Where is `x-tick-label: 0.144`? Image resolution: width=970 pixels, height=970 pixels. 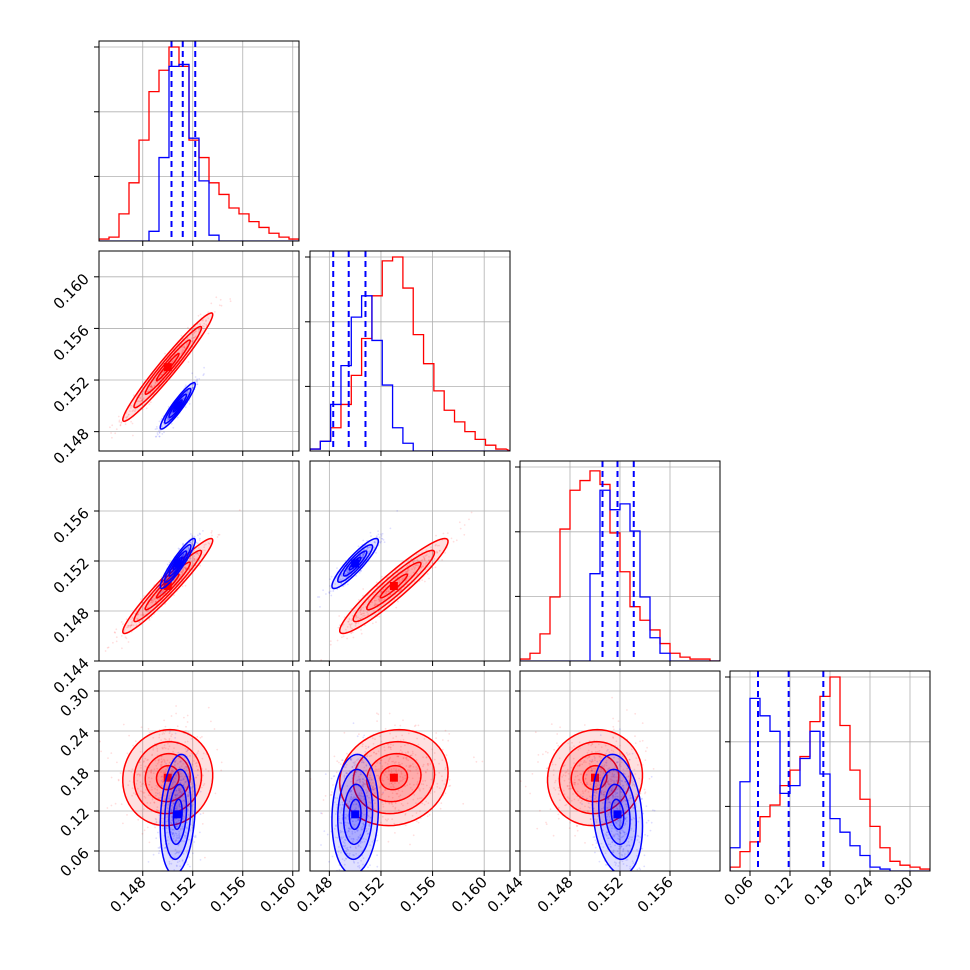 x-tick-label: 0.144 is located at coordinates (505, 894).